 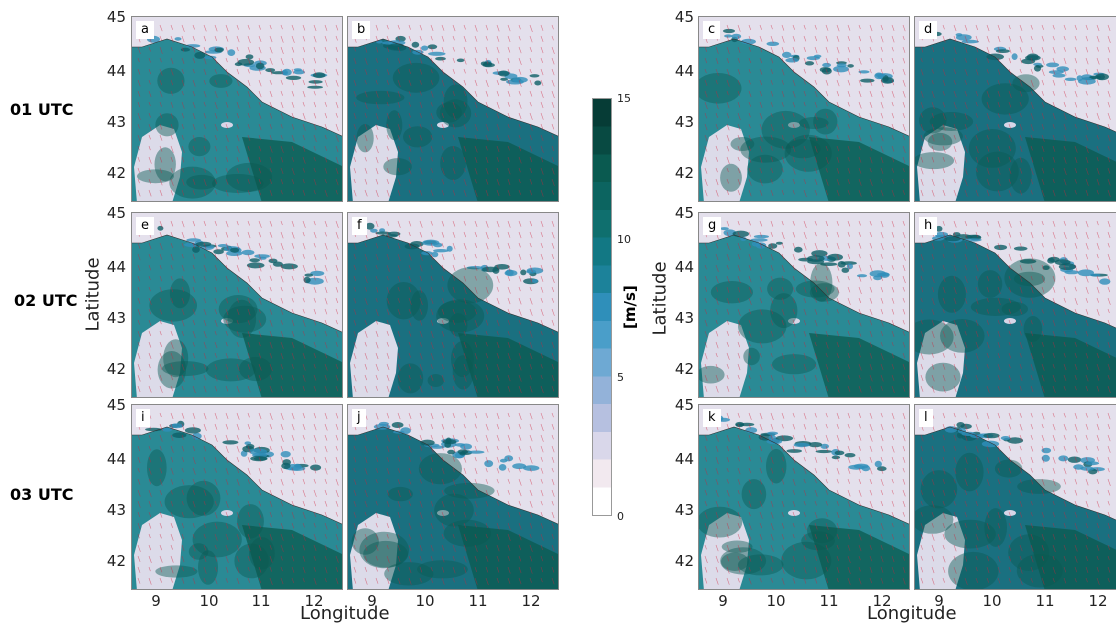 I want to click on corsica-field, so click(x=158, y=359).